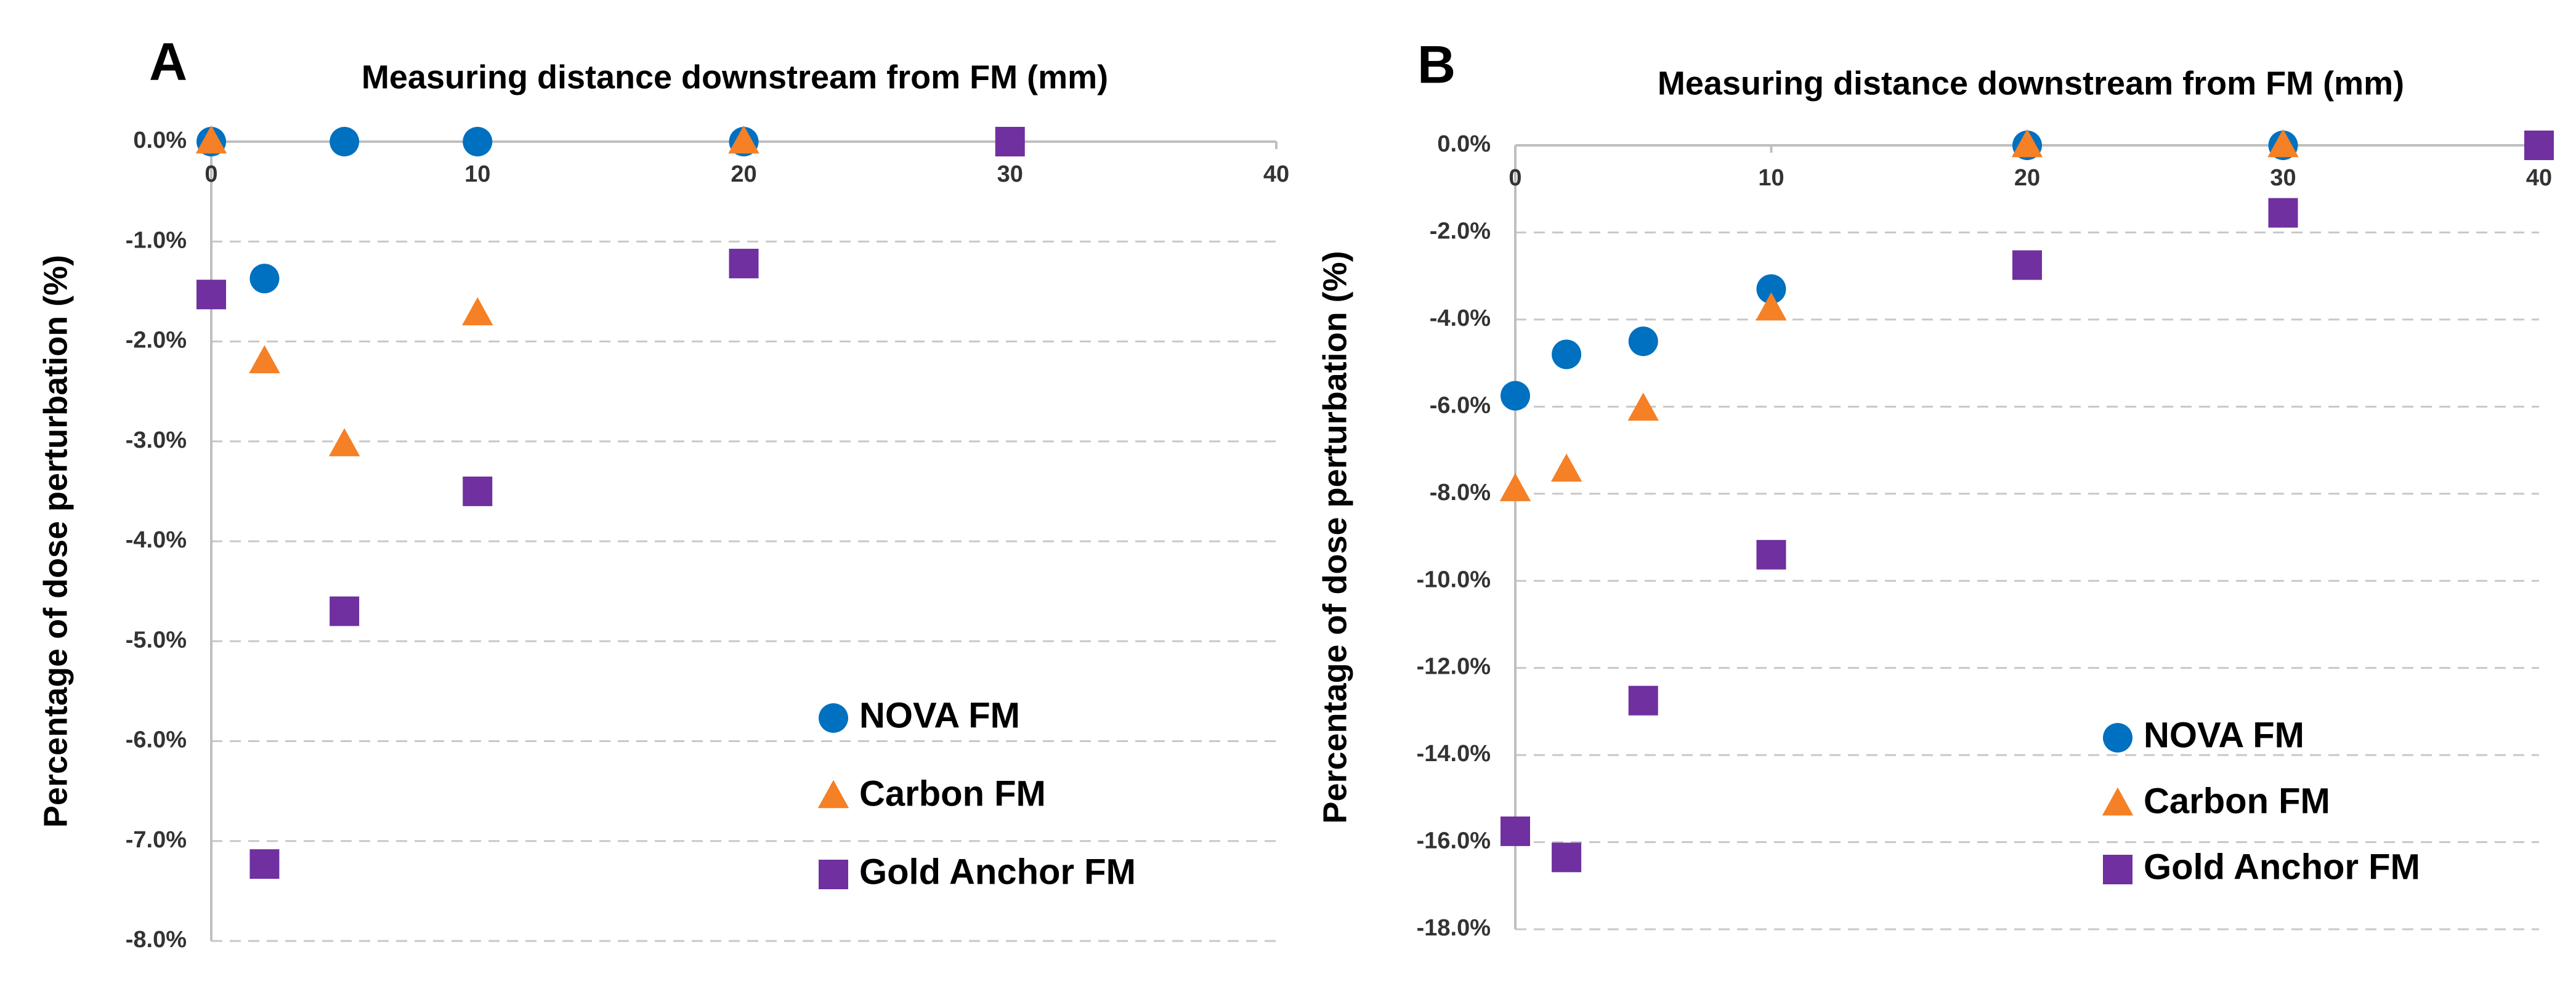 Image resolution: width=2576 pixels, height=981 pixels. I want to click on y-tick-label: -5.0%, so click(156, 640).